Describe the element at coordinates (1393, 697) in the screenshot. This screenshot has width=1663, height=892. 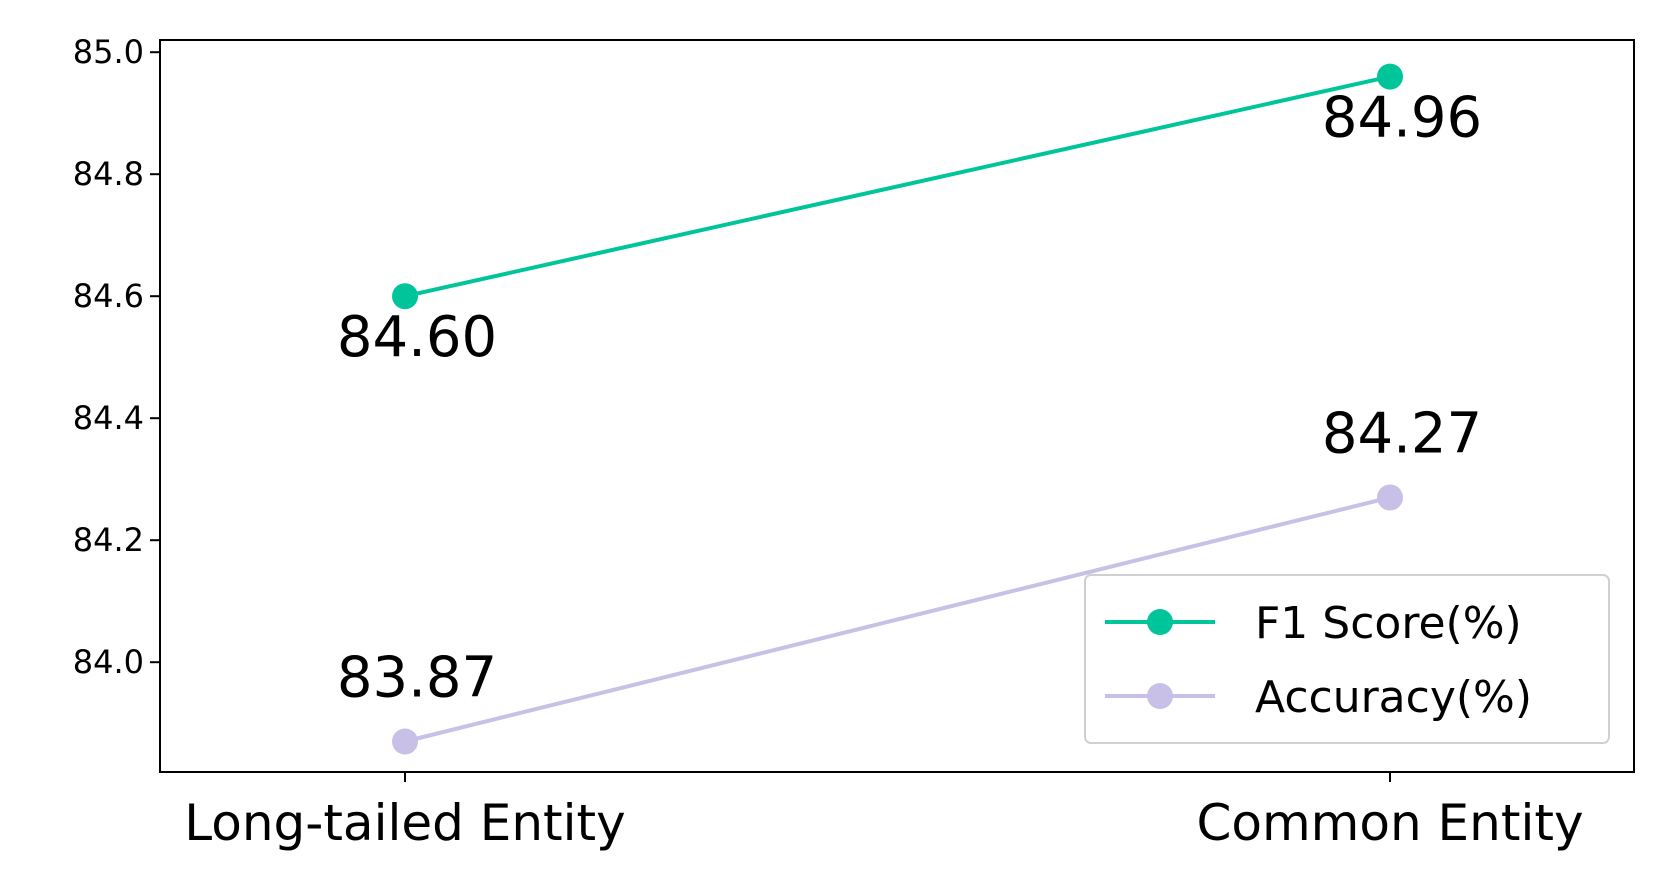
I see `legend-label: Accuracy(%)` at that location.